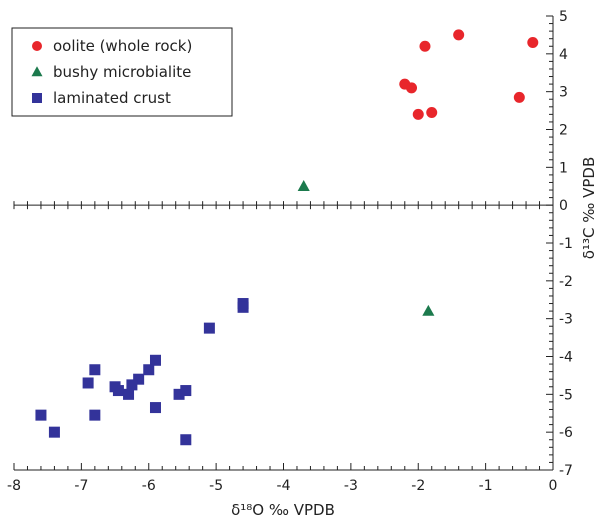 The image size is (608, 524). Describe the element at coordinates (566, 282) in the screenshot. I see `y-tick-label: -2` at that location.